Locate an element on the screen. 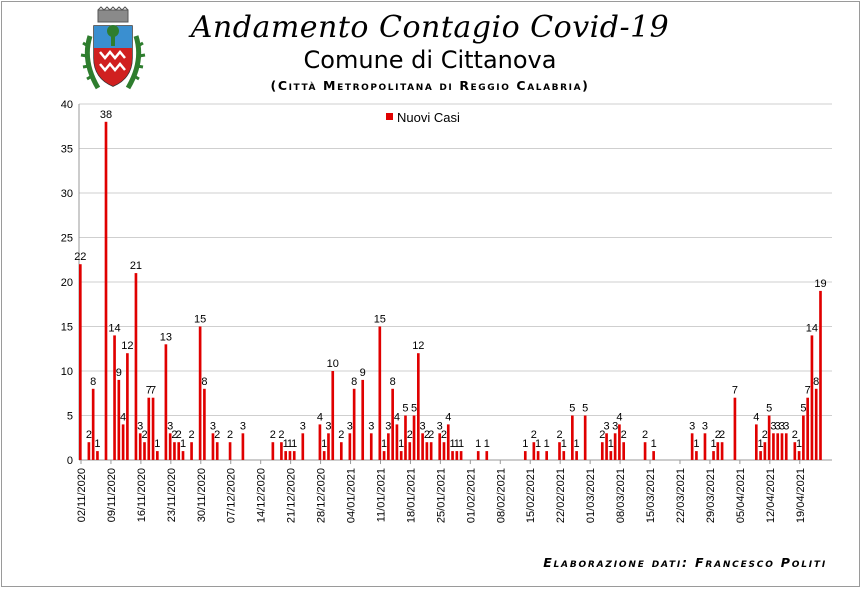  x-tick-label: 29/03/2021 is located at coordinates (711, 495).